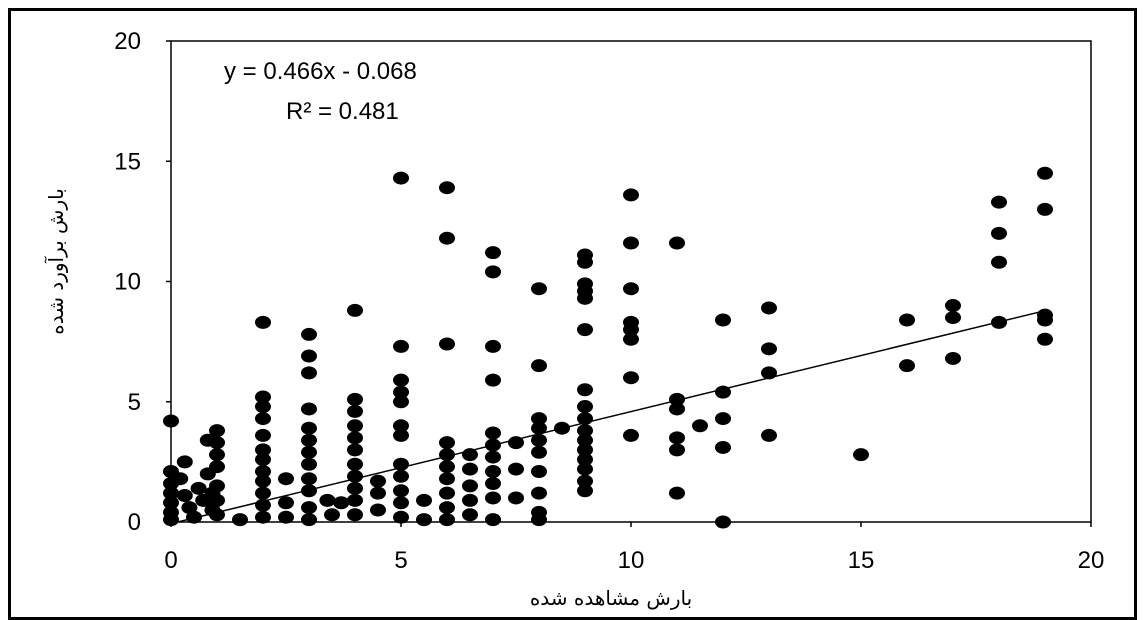 This screenshot has width=1147, height=620. Describe the element at coordinates (400, 560) in the screenshot. I see `x-tick-label: 5` at that location.